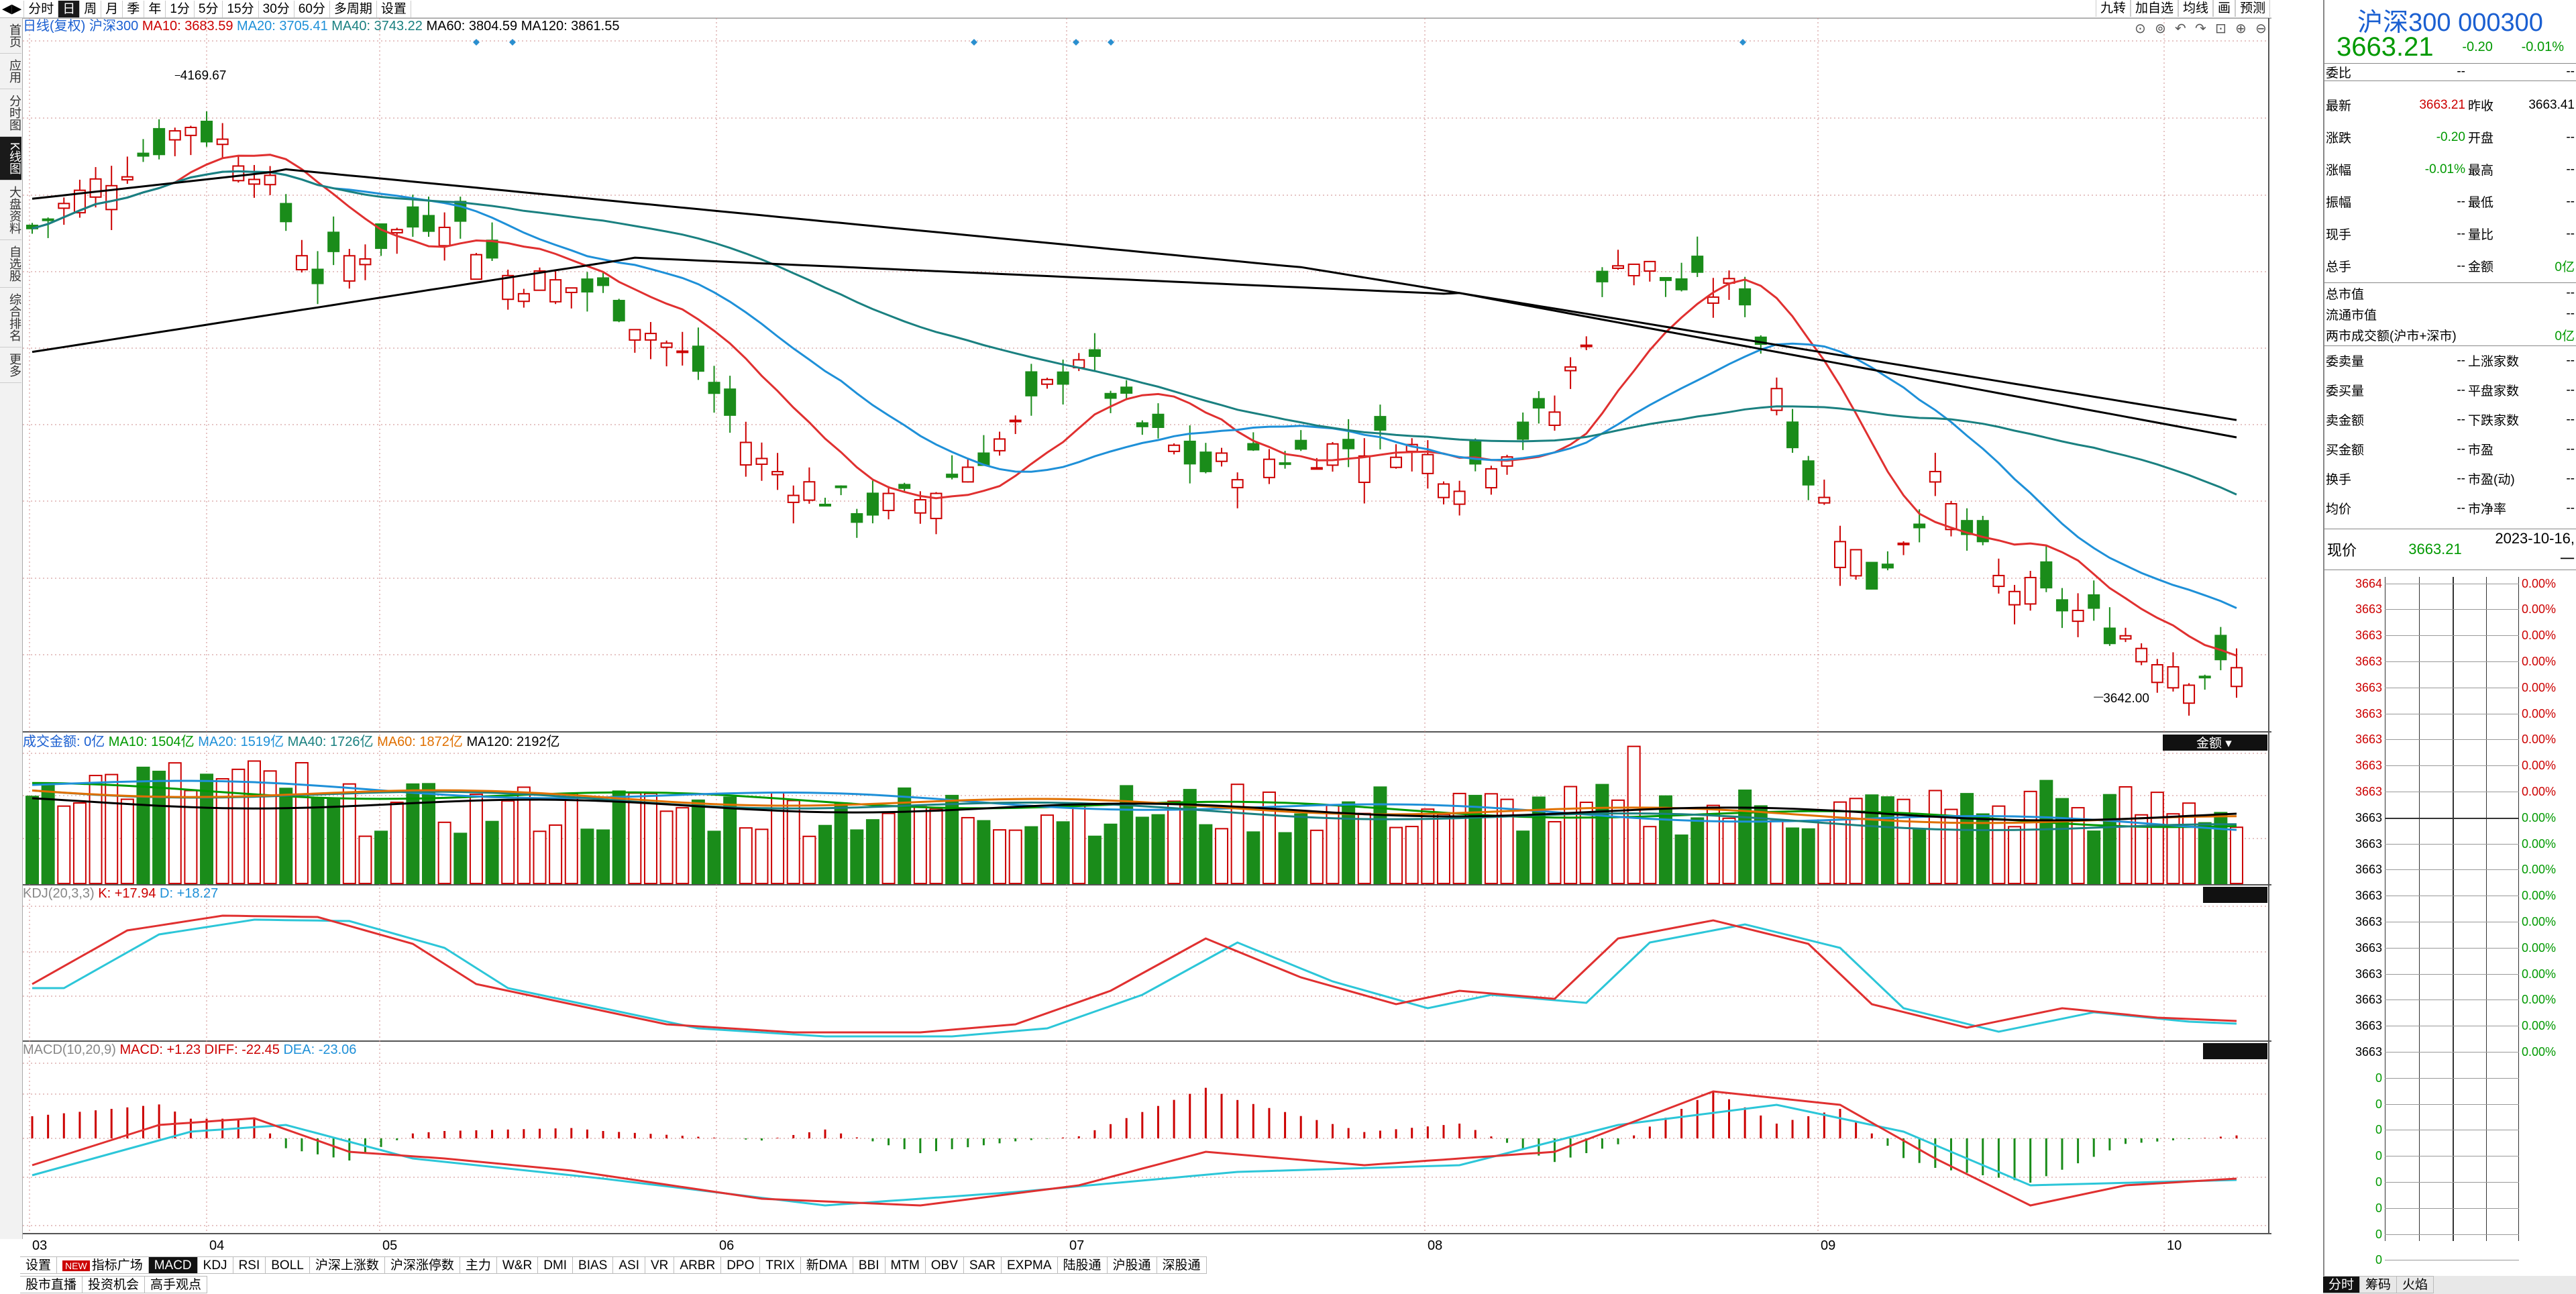  What do you see at coordinates (2379, 1284) in the screenshot?
I see `panel-tab: 筹码` at bounding box center [2379, 1284].